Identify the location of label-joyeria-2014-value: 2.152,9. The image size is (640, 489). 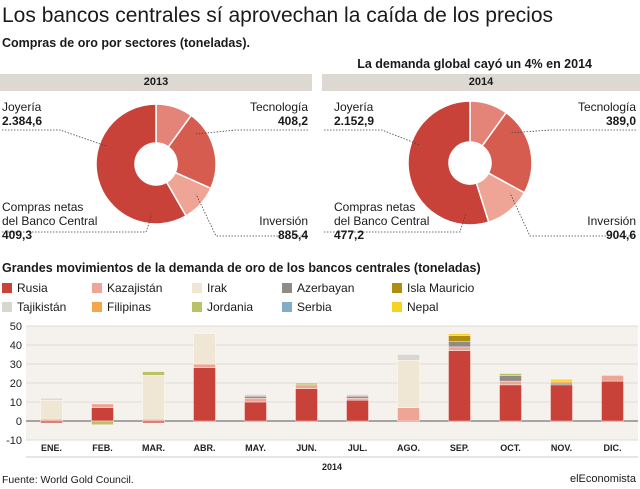
(354, 121).